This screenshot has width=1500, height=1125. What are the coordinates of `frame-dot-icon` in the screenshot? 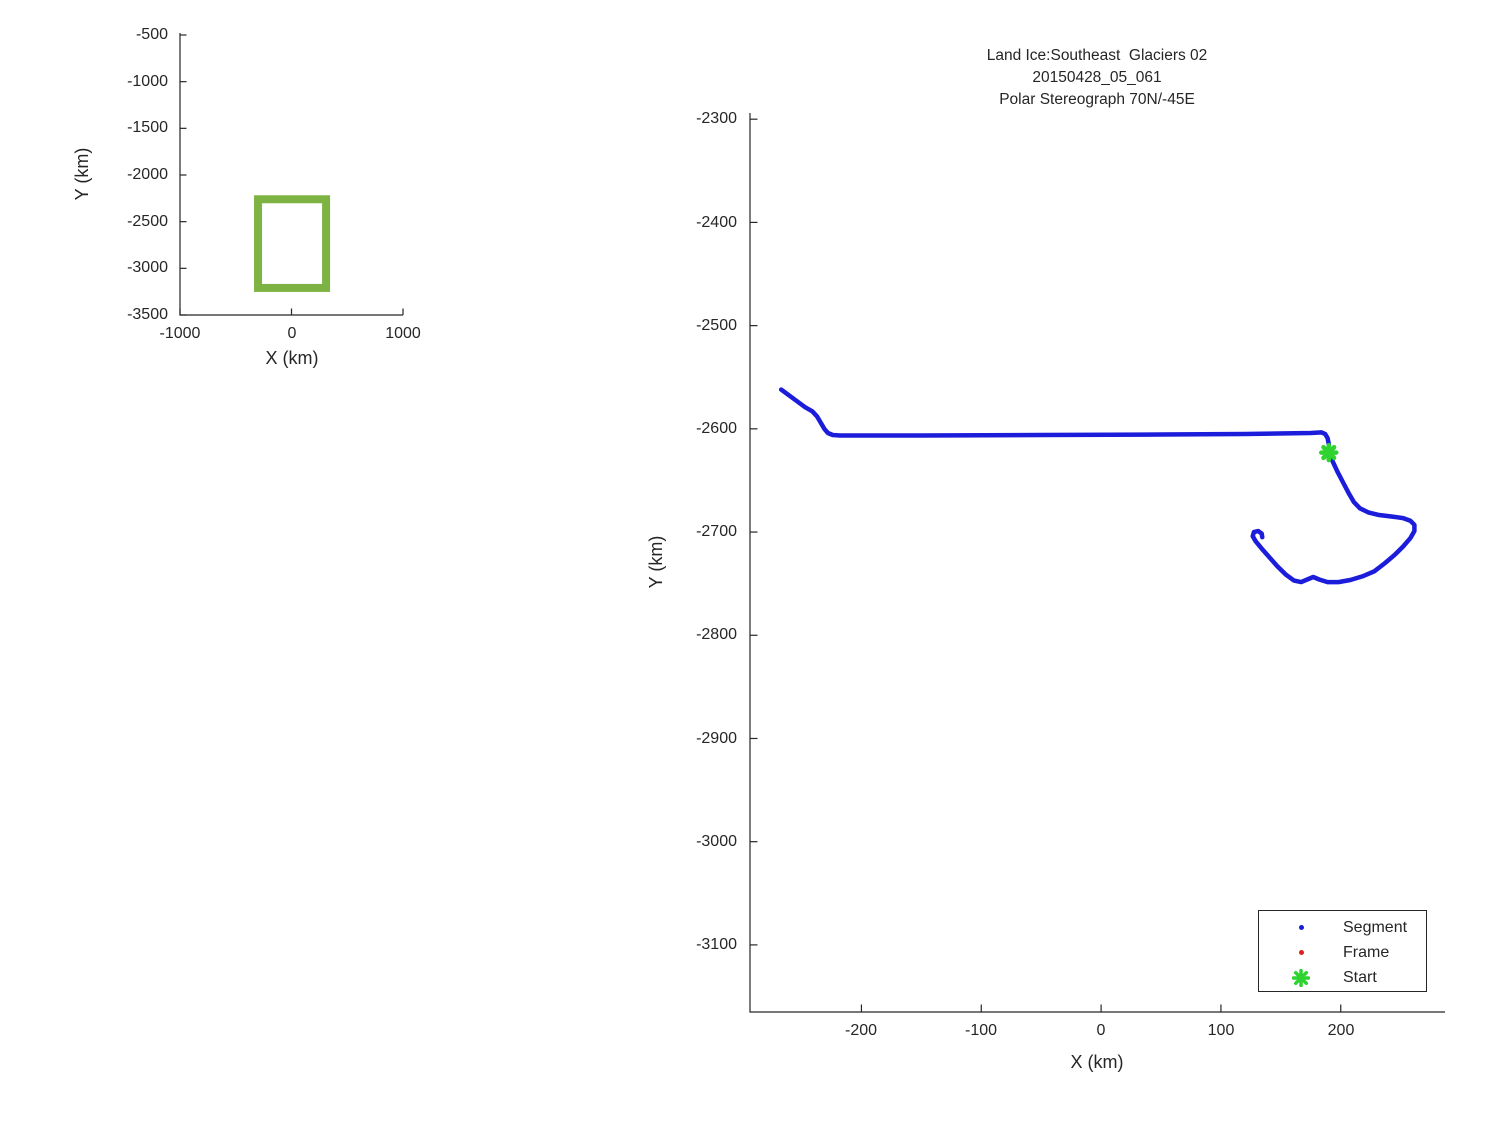 It's located at (1301, 952).